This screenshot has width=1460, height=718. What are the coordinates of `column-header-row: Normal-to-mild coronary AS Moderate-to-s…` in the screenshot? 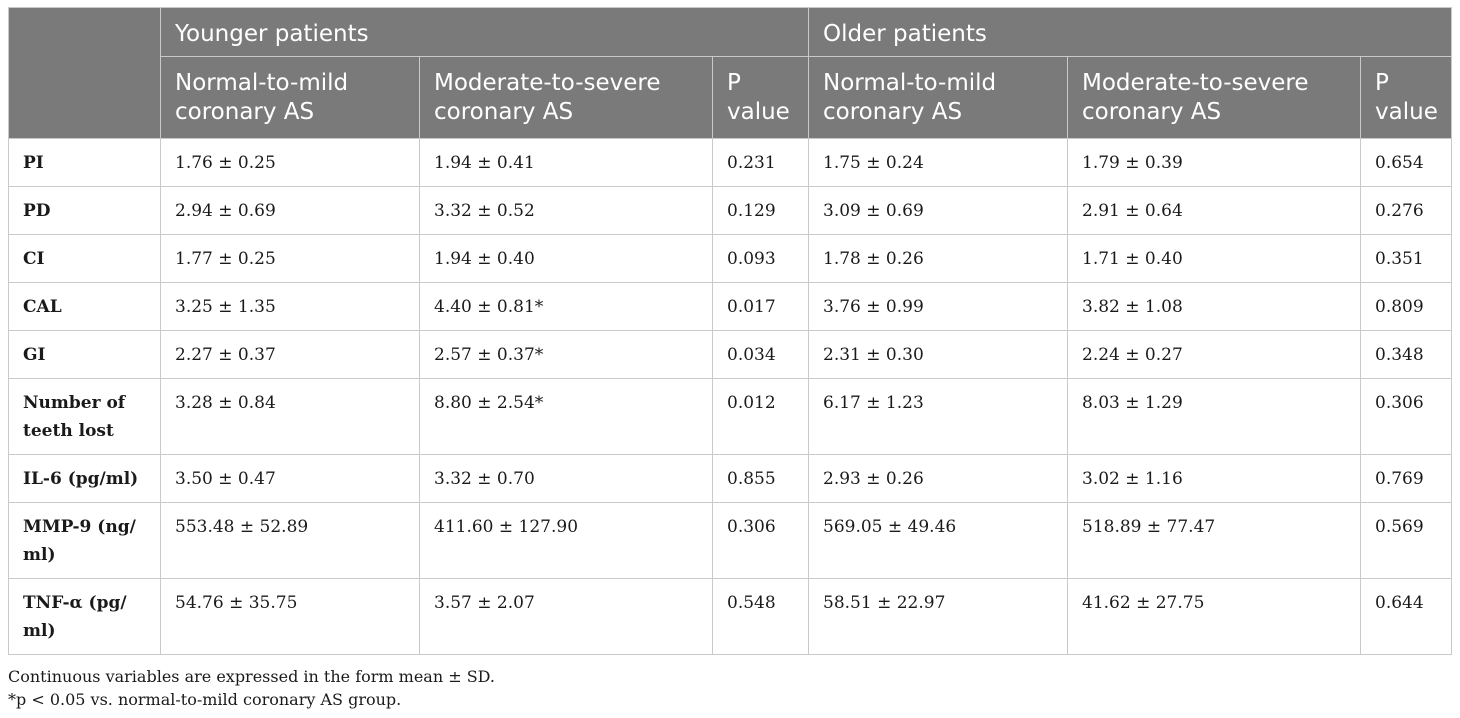 It's located at (731, 97).